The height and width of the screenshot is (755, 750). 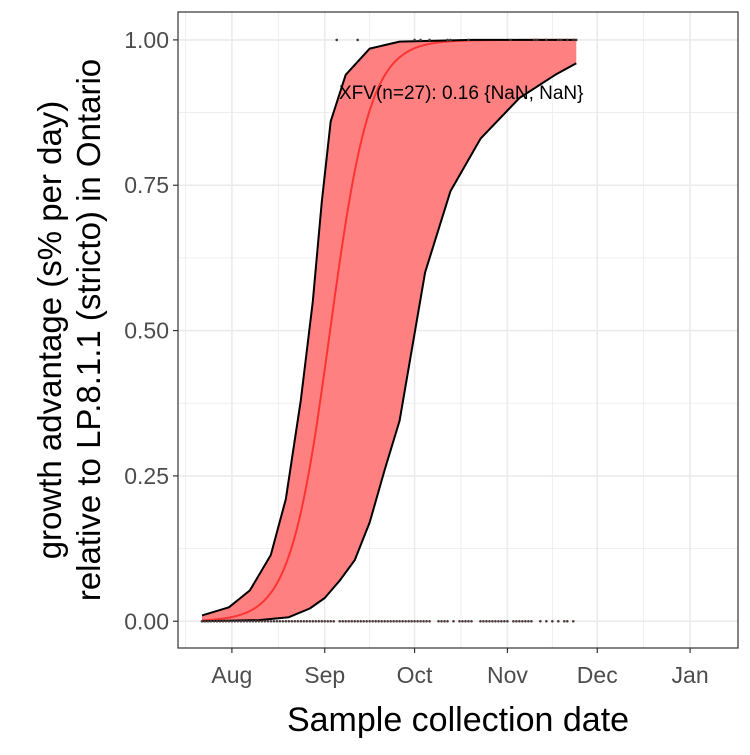 What do you see at coordinates (146, 40) in the screenshot?
I see `y-tick-label: 1.00` at bounding box center [146, 40].